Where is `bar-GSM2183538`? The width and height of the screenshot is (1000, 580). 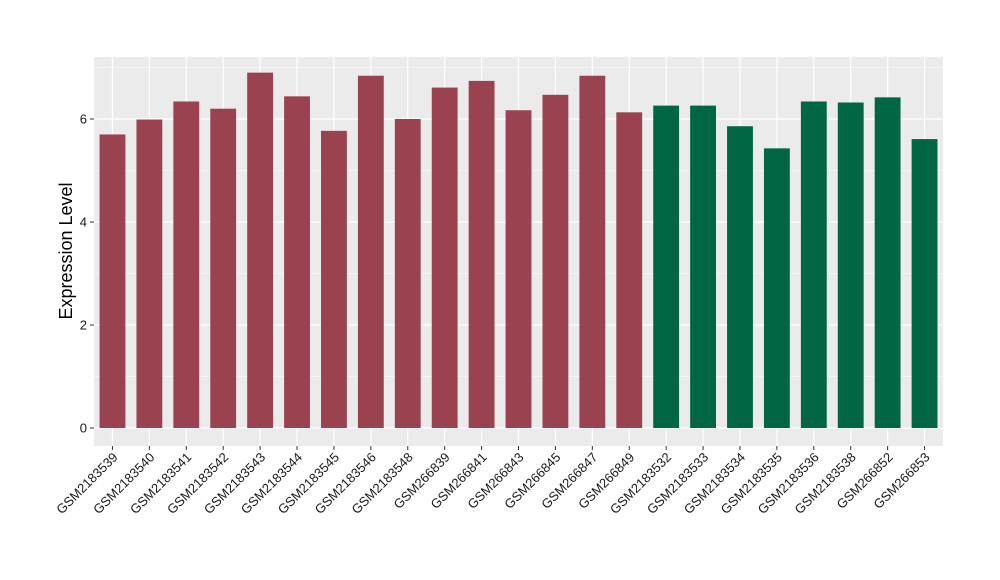
bar-GSM2183538 is located at coordinates (850, 265).